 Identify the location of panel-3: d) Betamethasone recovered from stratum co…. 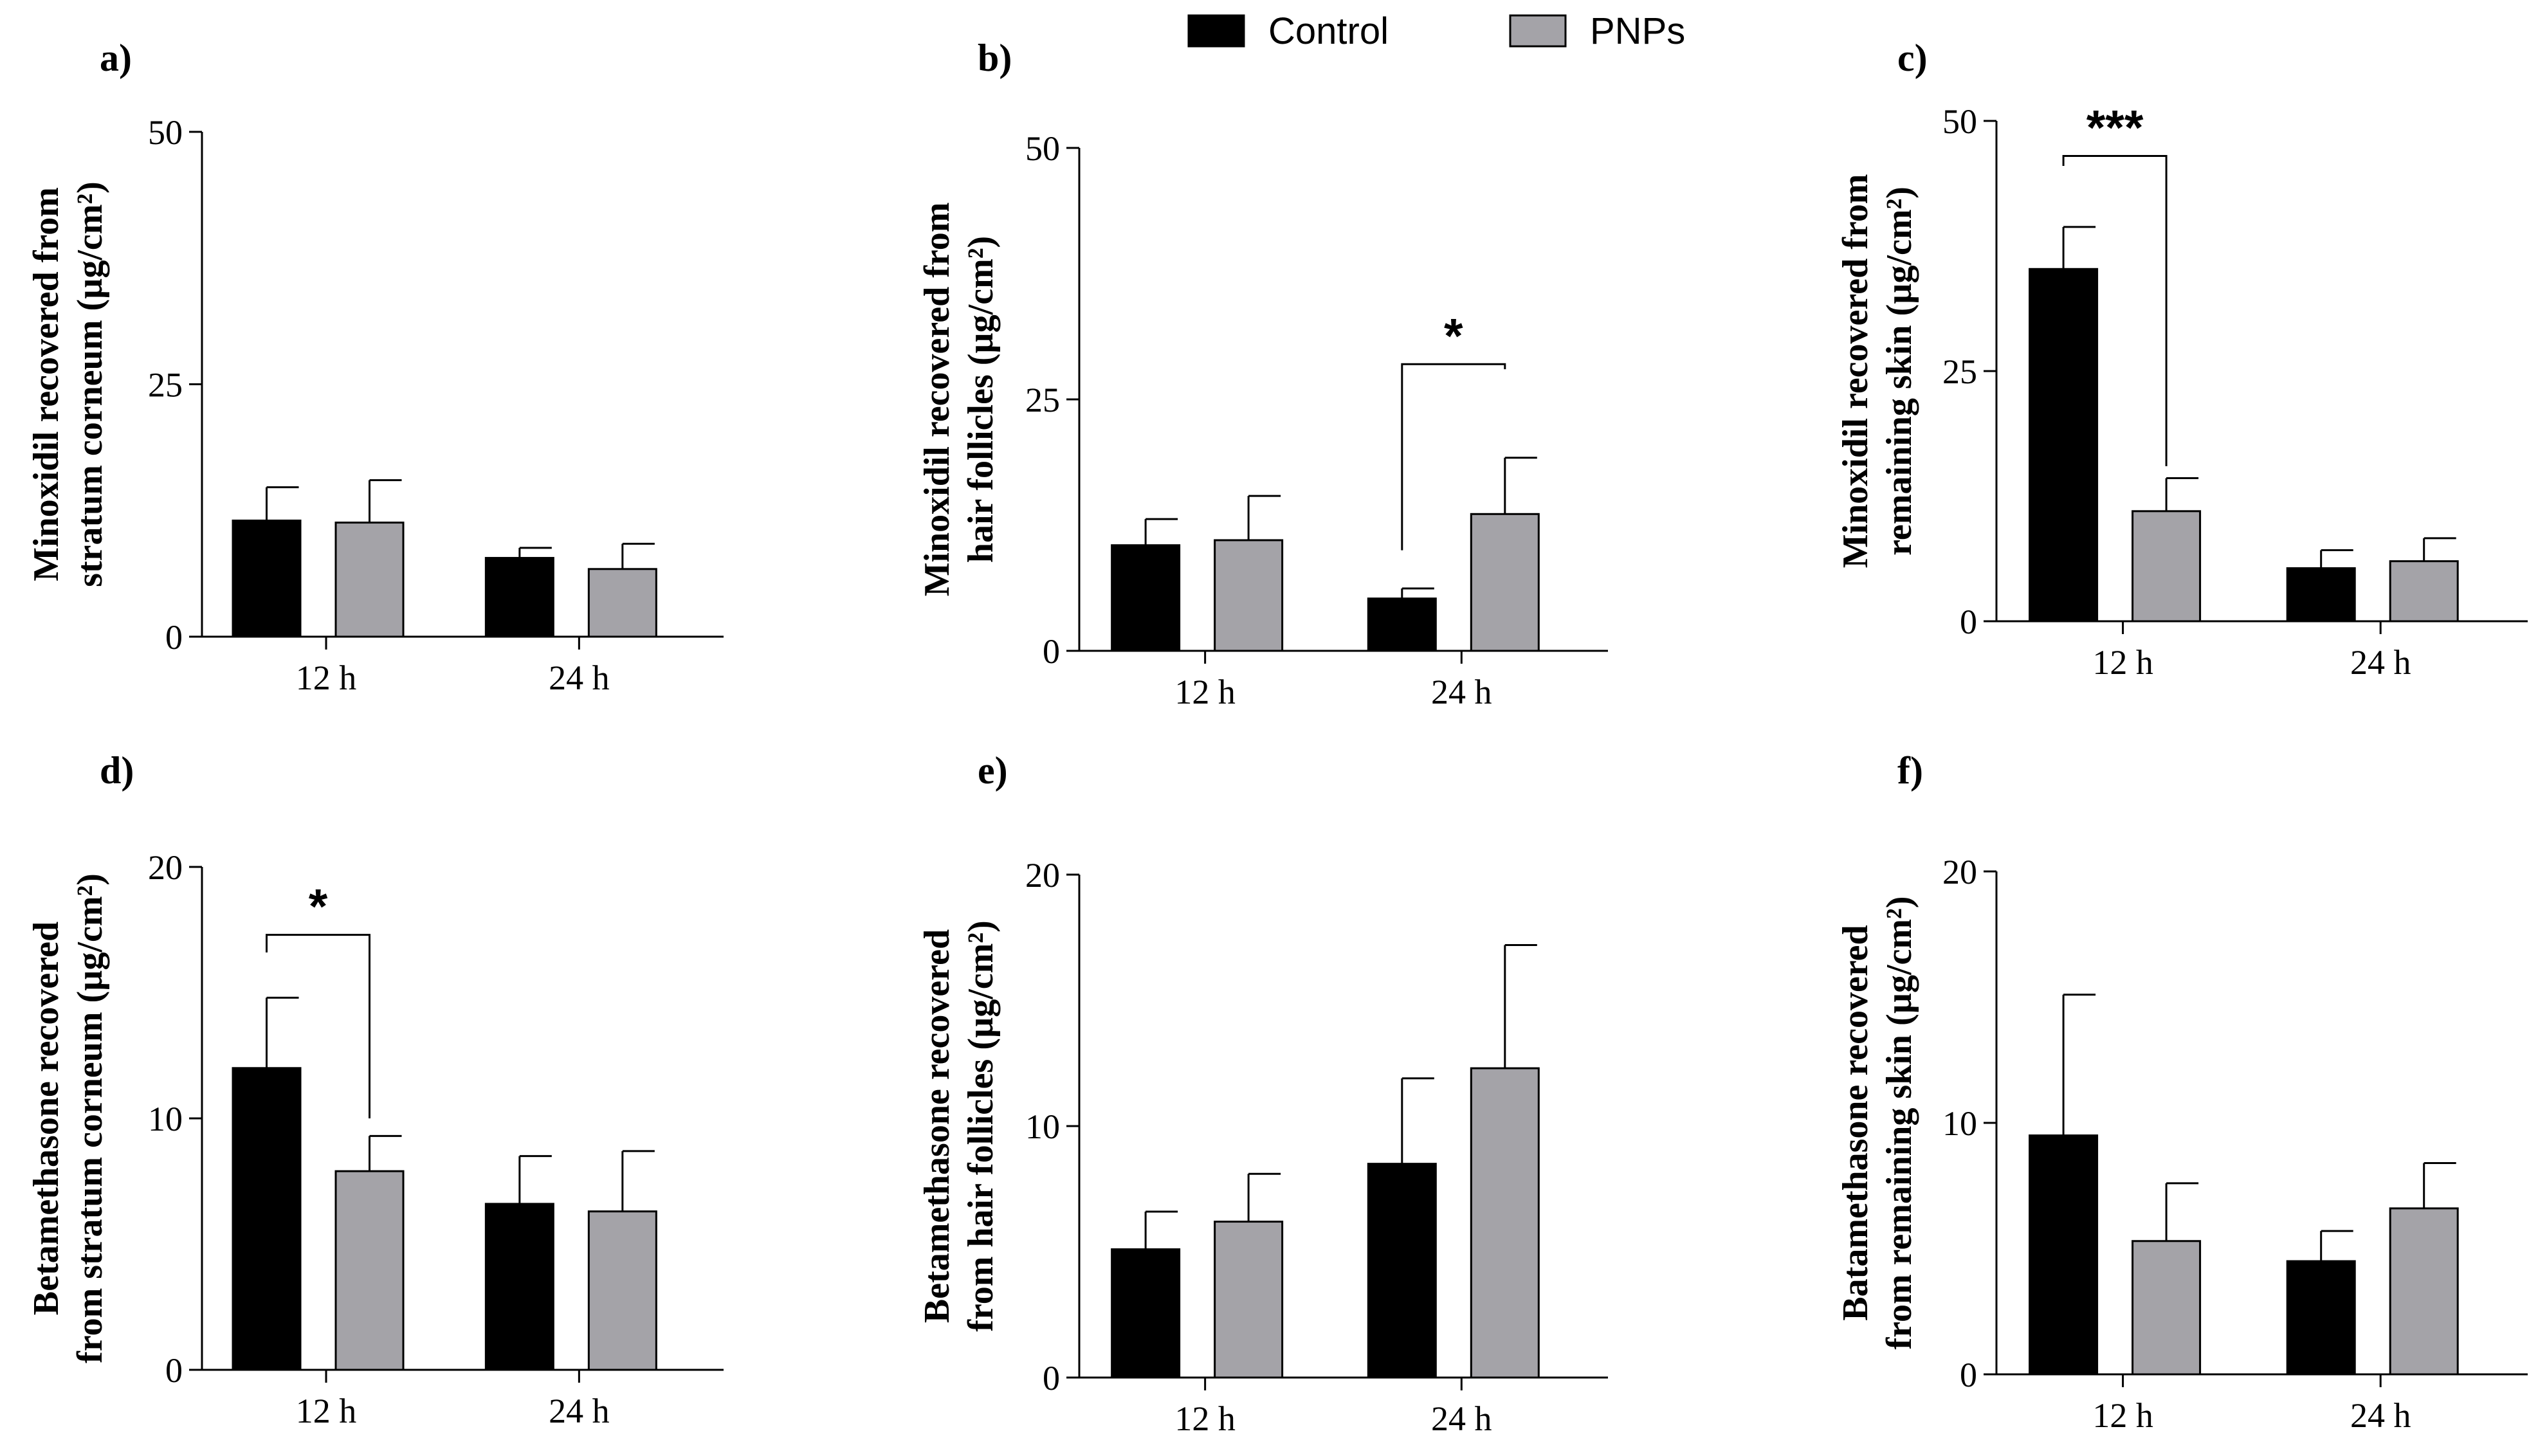
(375, 1089).